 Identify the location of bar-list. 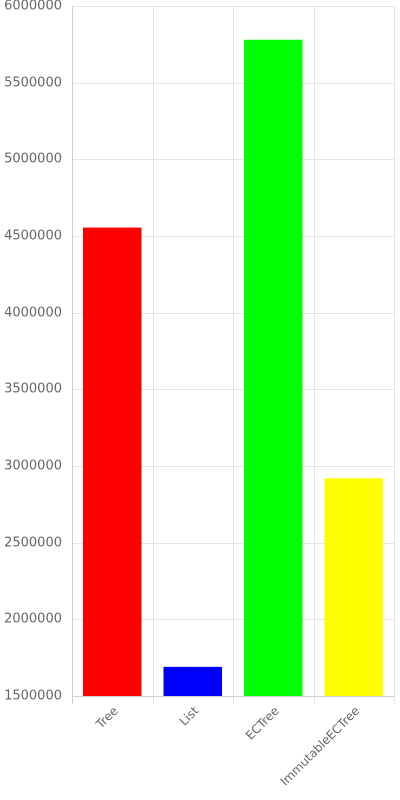
(192, 681).